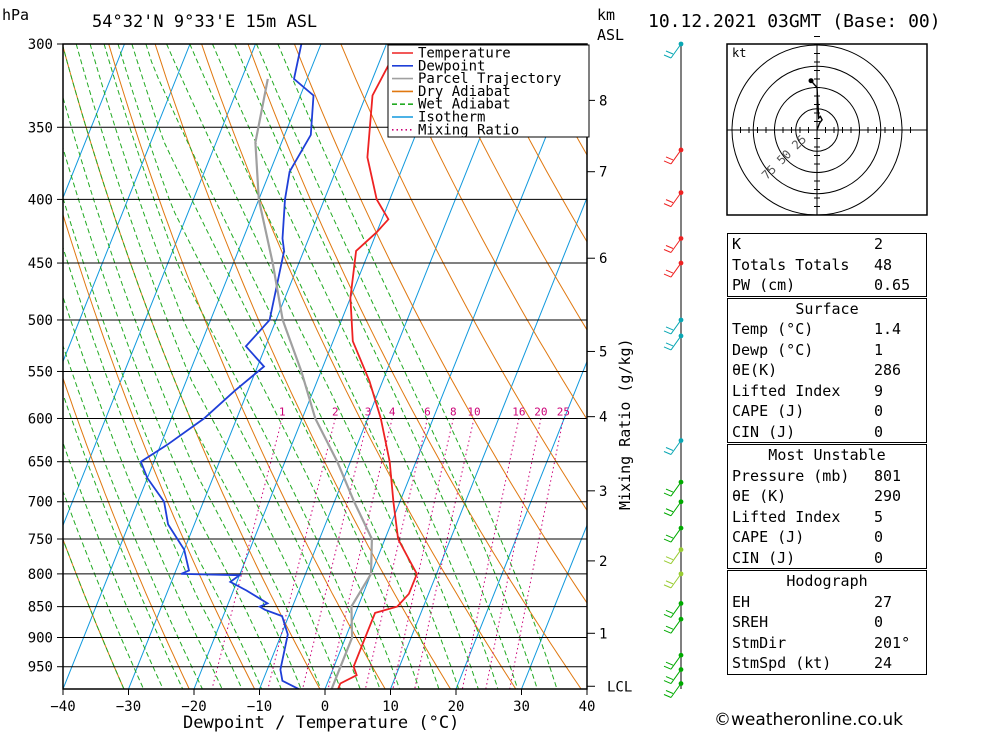  Describe the element at coordinates (827, 350) in the screenshot. I see `index-row: Dewp (°C) 1` at that location.